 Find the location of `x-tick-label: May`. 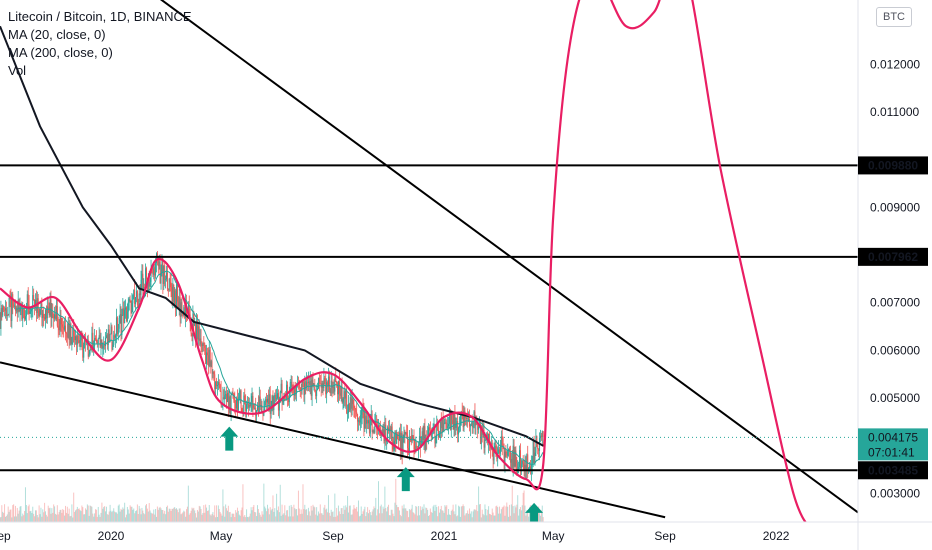

x-tick-label: May is located at coordinates (221, 536).